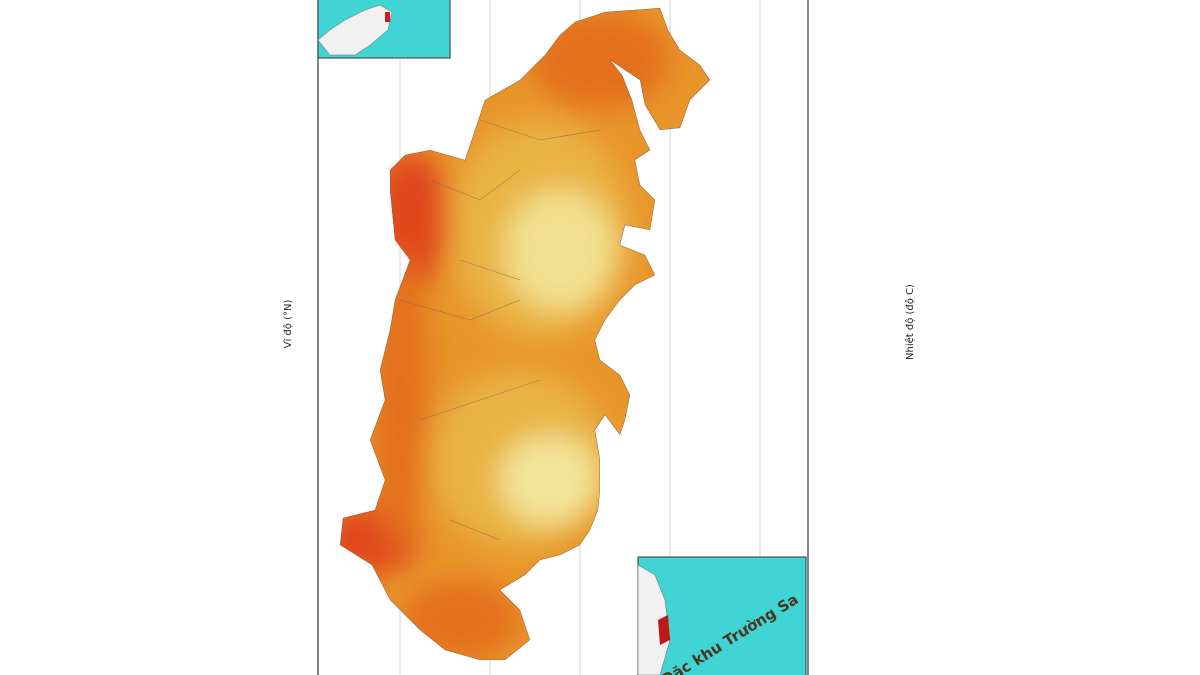  What do you see at coordinates (910, 322) in the screenshot?
I see `colorbar-label: Nhiệt độ (độ C)` at bounding box center [910, 322].